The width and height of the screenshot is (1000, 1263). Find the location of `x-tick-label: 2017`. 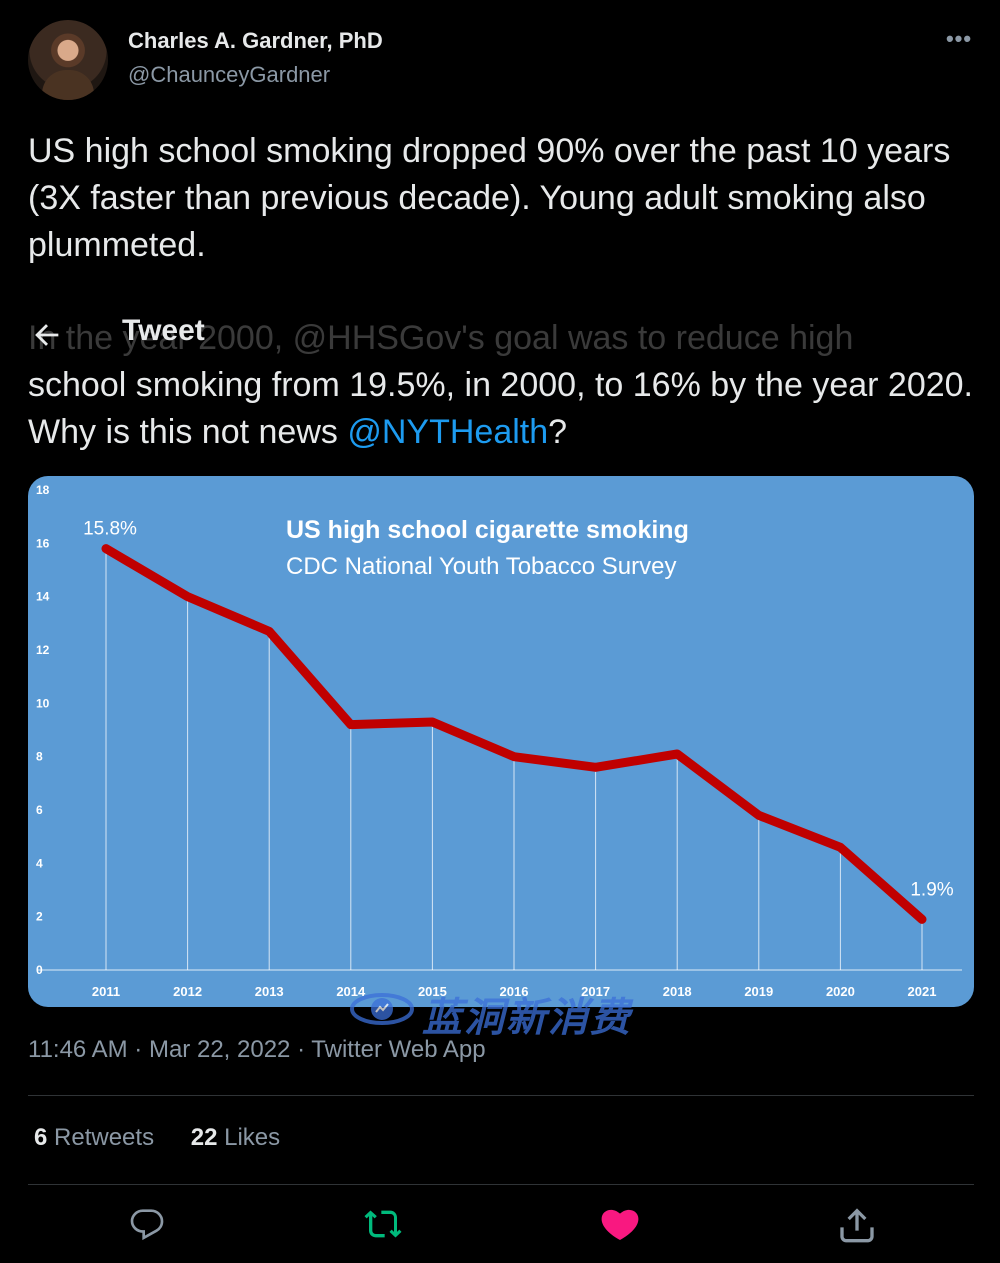

x-tick-label: 2017 is located at coordinates (595, 991).